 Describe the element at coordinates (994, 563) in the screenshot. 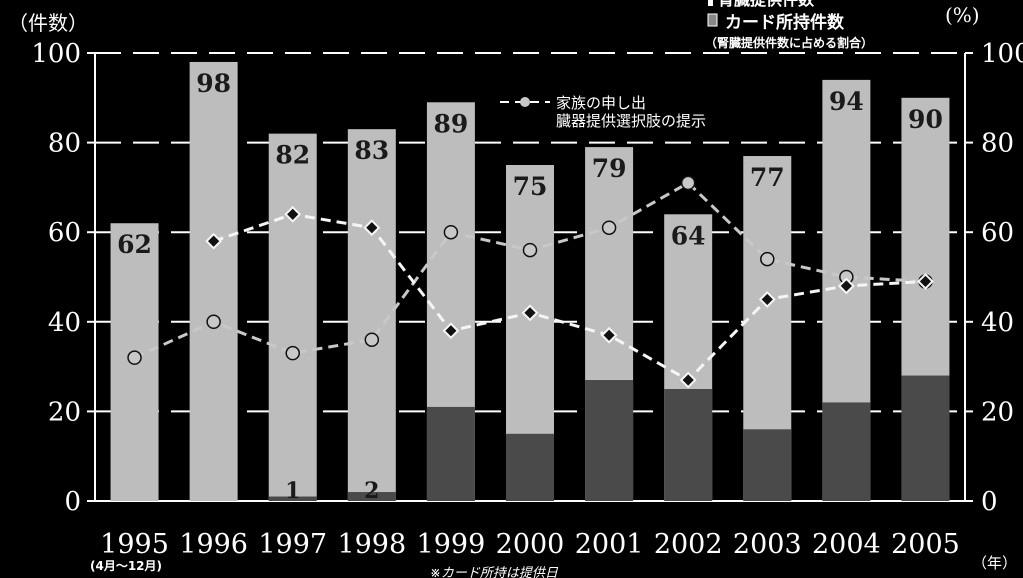

I see `x-axis-unit: （年）` at that location.